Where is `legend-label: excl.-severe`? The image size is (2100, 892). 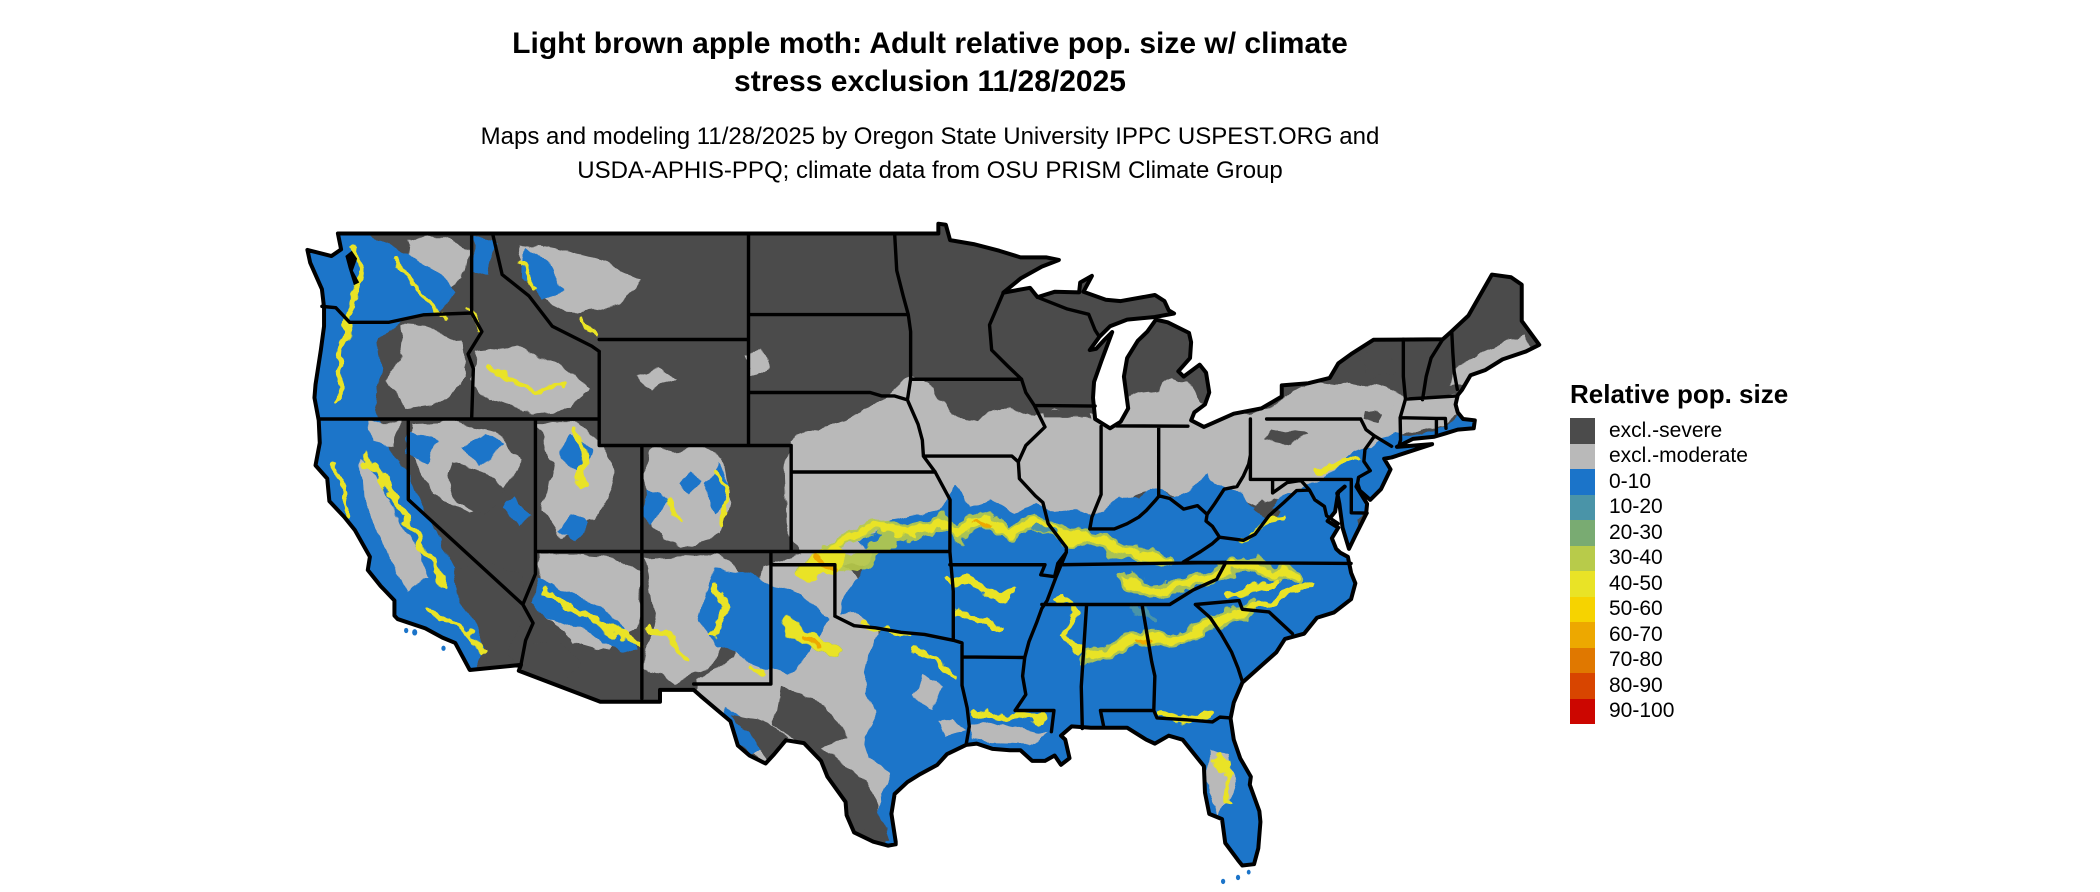 legend-label: excl.-severe is located at coordinates (1666, 430).